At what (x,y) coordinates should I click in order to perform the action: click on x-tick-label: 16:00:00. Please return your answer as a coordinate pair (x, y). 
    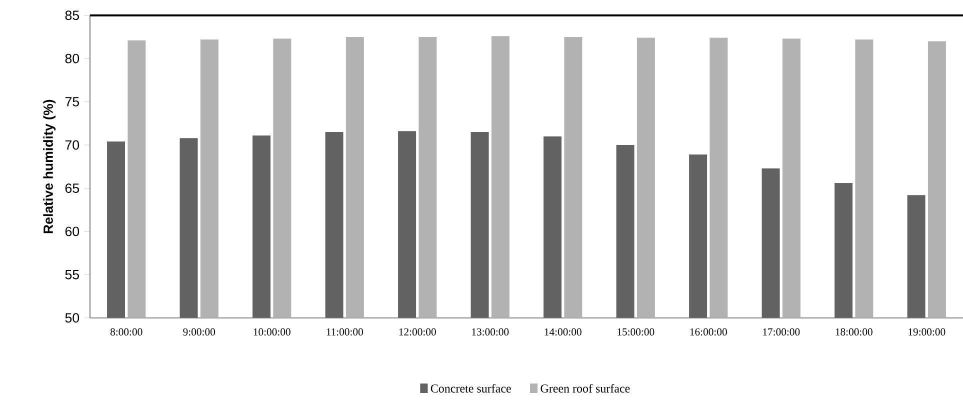
    Looking at the image, I should click on (708, 332).